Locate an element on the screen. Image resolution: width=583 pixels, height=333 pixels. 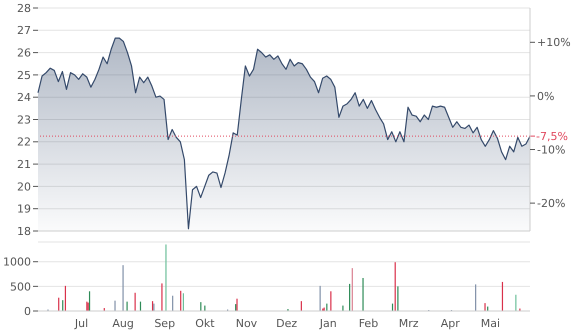
y2-tick-label: -20% is located at coordinates (551, 203).